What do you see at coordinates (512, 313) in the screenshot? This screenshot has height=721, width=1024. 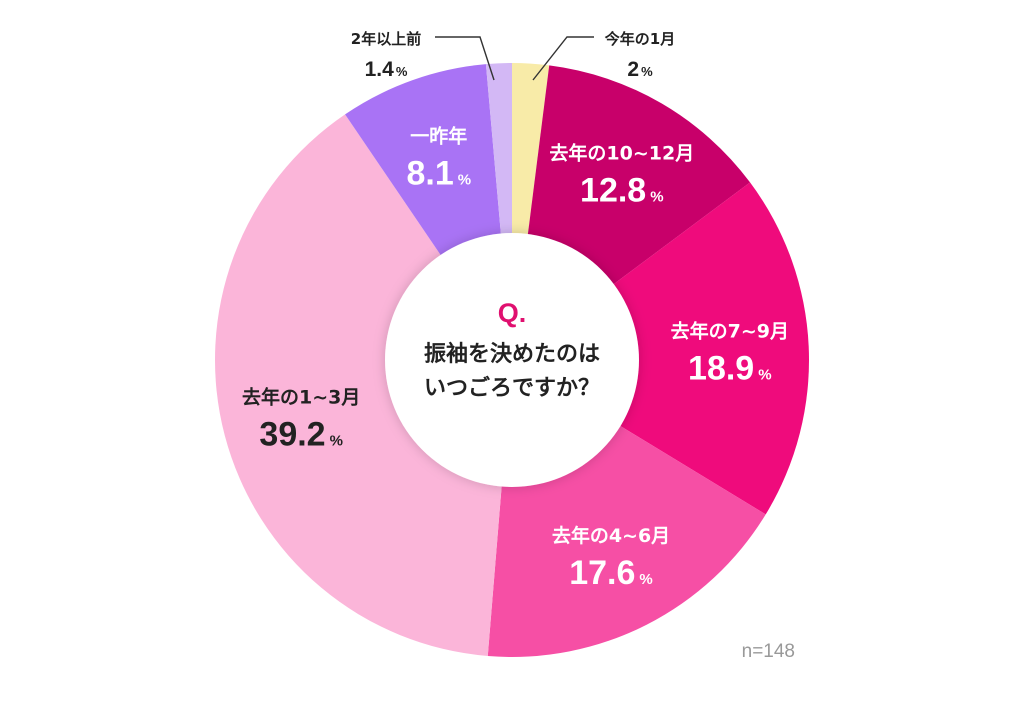 I see `question-mark-label: Q.` at bounding box center [512, 313].